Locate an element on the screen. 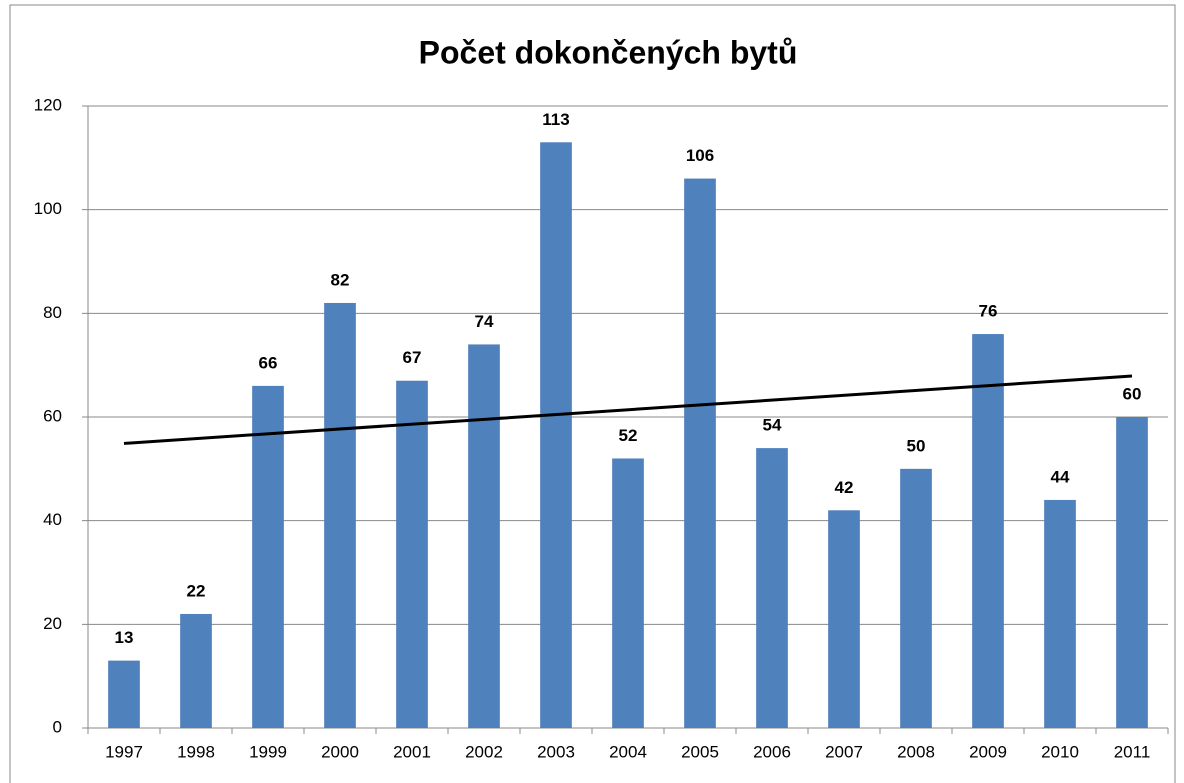 The image size is (1184, 783). x-tick-label: 2010 is located at coordinates (1060, 751).